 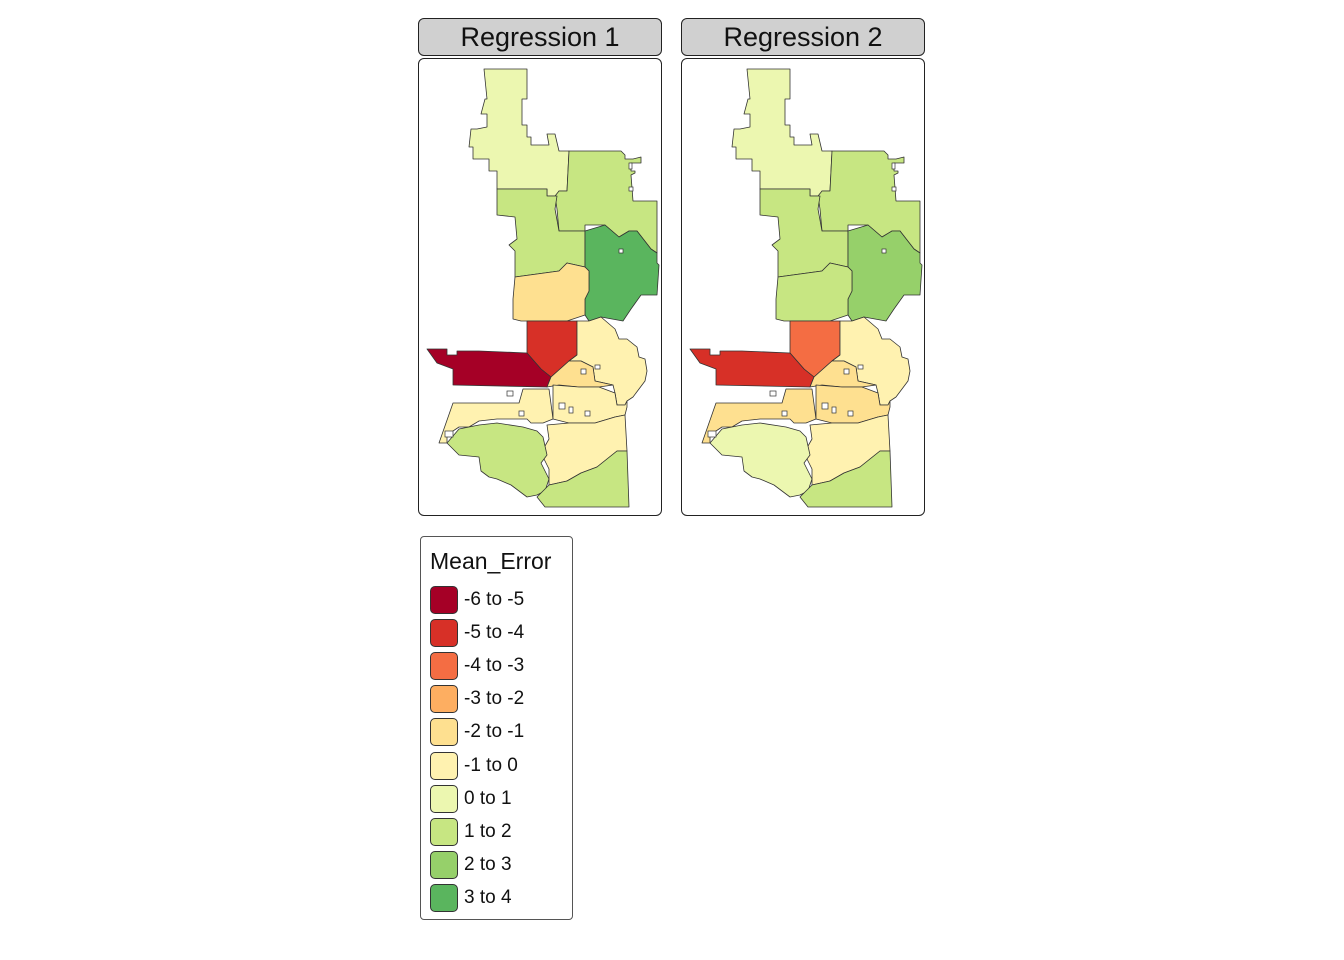 What do you see at coordinates (494, 599) in the screenshot?
I see `legend-label: -6 to -5` at bounding box center [494, 599].